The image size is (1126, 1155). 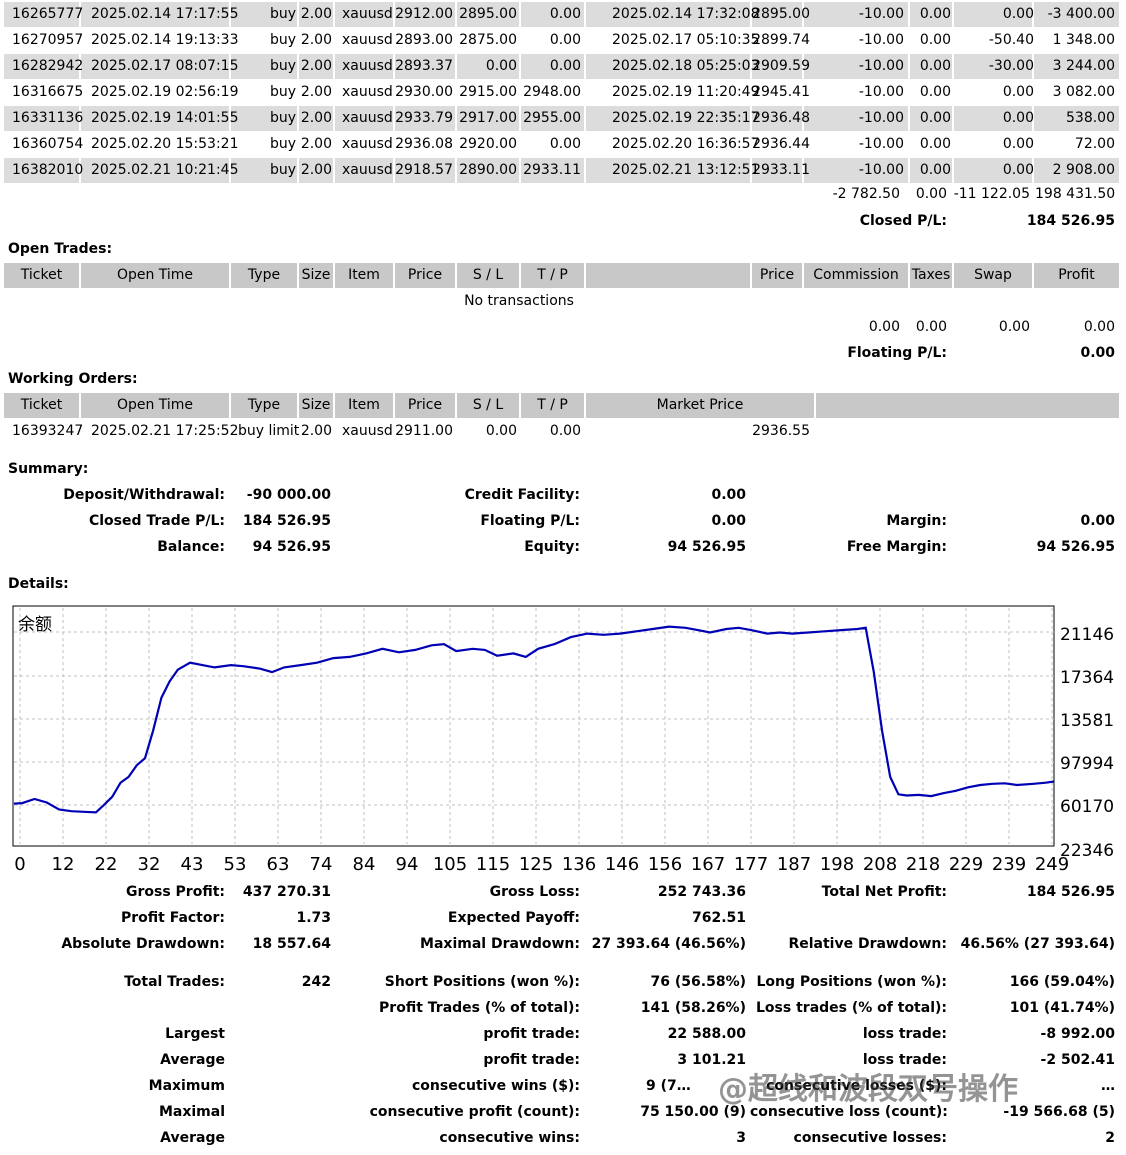 I want to click on closed-total-profit: 198 431.50, so click(x=1075, y=194).